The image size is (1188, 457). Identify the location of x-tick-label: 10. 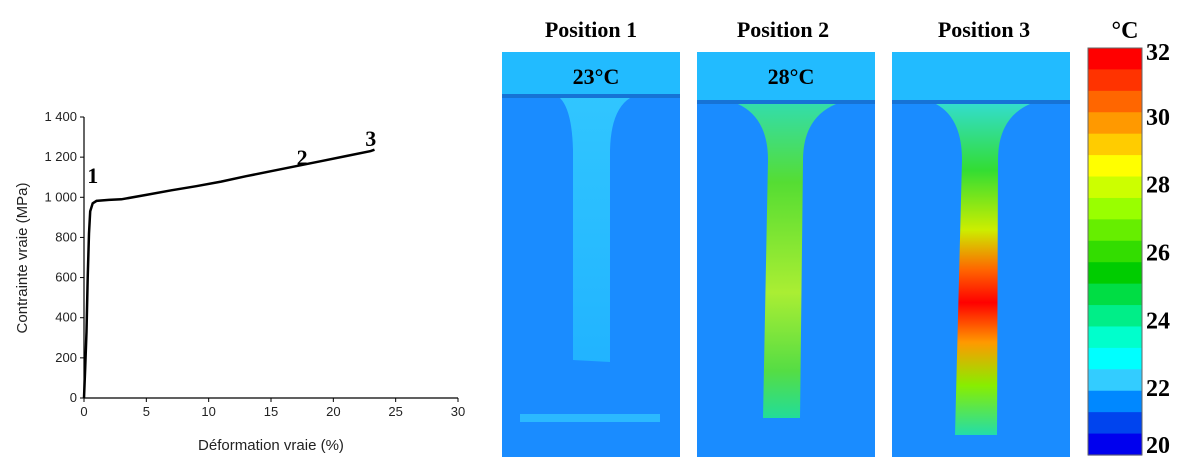
(208, 411).